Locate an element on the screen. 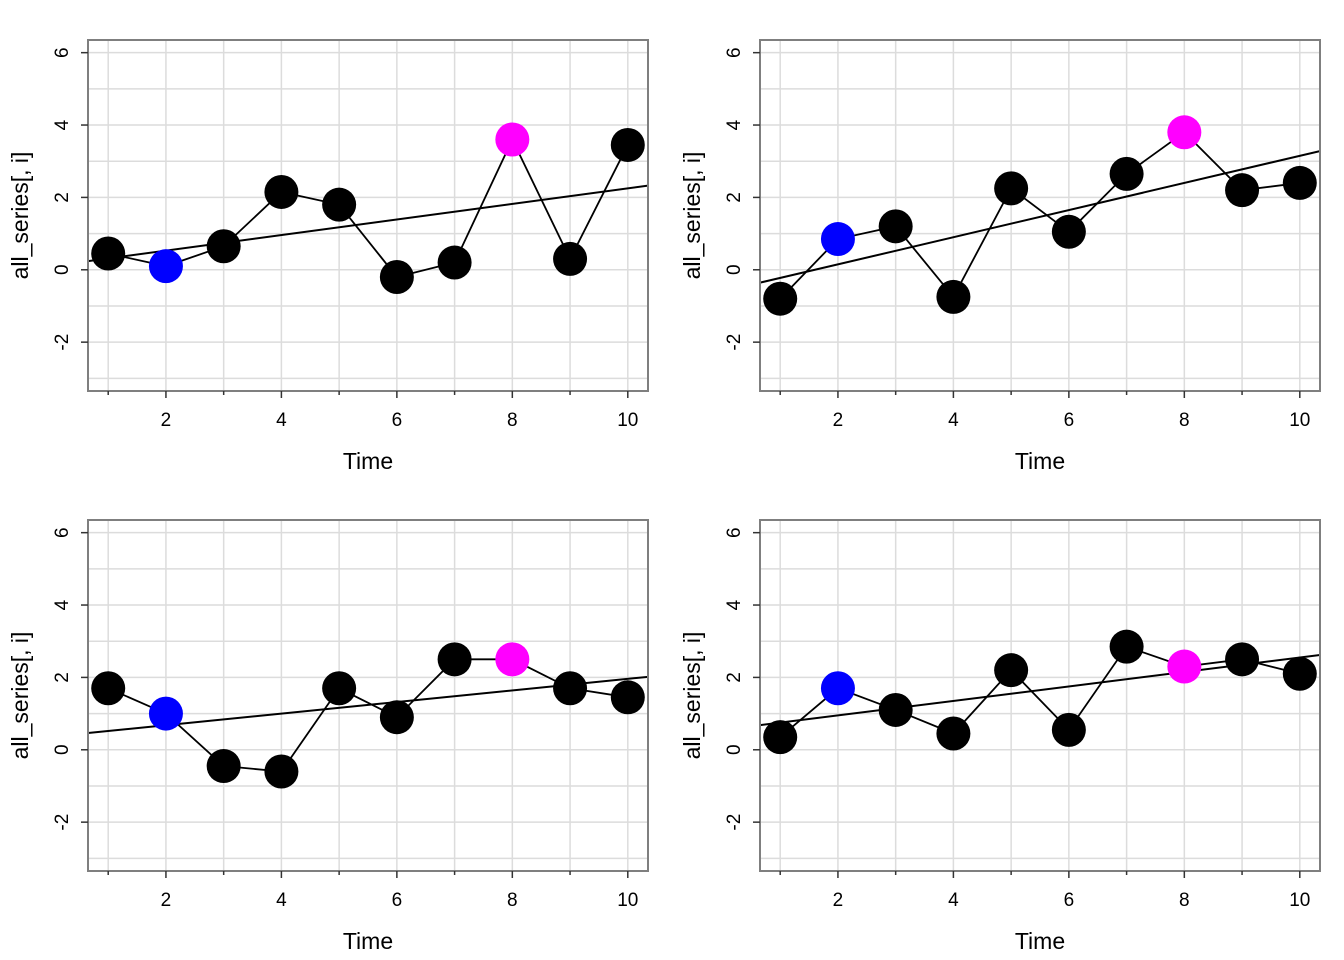 Image resolution: width=1344 pixels, height=960 pixels. panel-4-y-tick-label: 0 is located at coordinates (734, 749).